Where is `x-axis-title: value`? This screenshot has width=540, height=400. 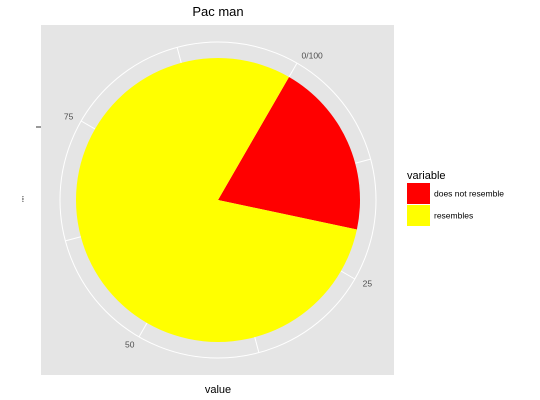
x-axis-title: value is located at coordinates (218, 390).